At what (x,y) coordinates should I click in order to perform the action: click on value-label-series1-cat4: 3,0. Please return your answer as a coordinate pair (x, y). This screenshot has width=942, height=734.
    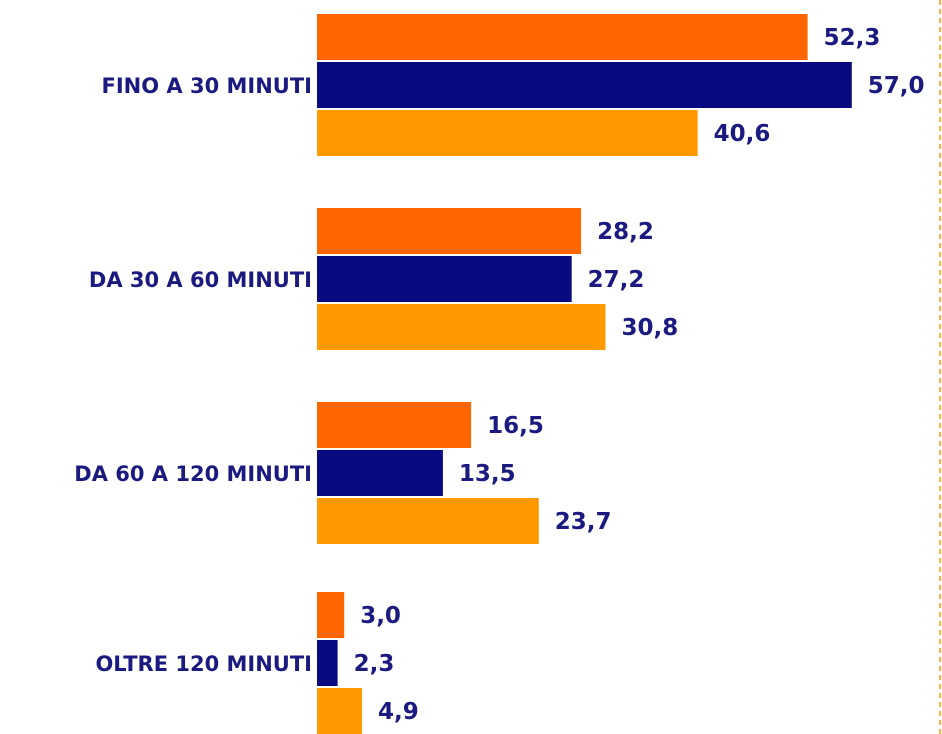
    Looking at the image, I should click on (380, 616).